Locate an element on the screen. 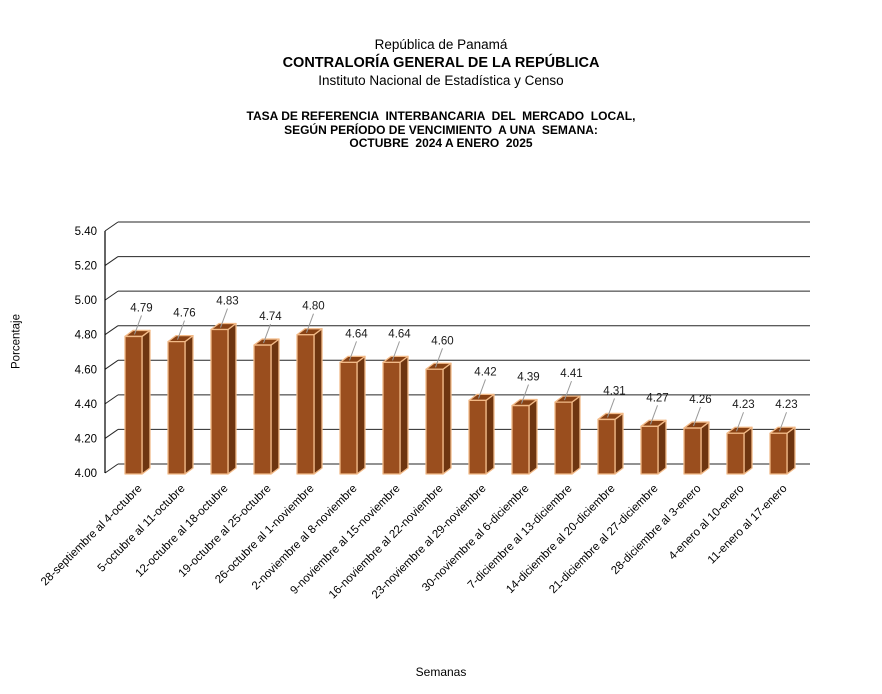 This screenshot has height=694, width=882. bar-value-label: 4.83 is located at coordinates (227, 302).